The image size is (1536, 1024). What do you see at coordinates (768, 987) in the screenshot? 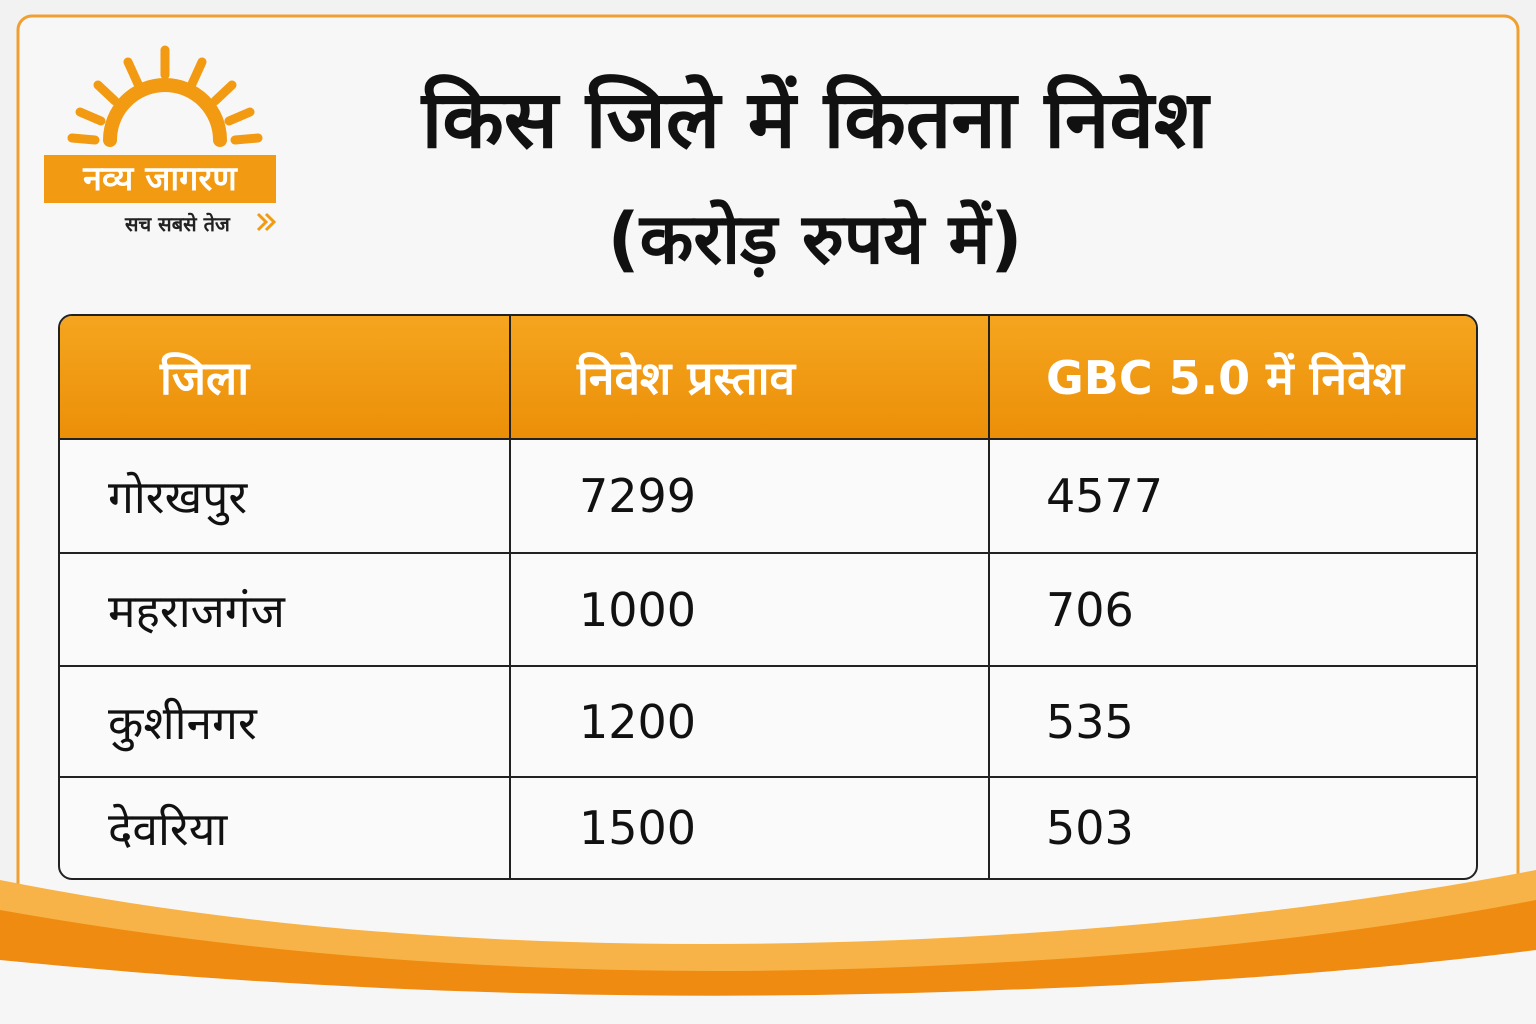
I see `wave` at bounding box center [768, 987].